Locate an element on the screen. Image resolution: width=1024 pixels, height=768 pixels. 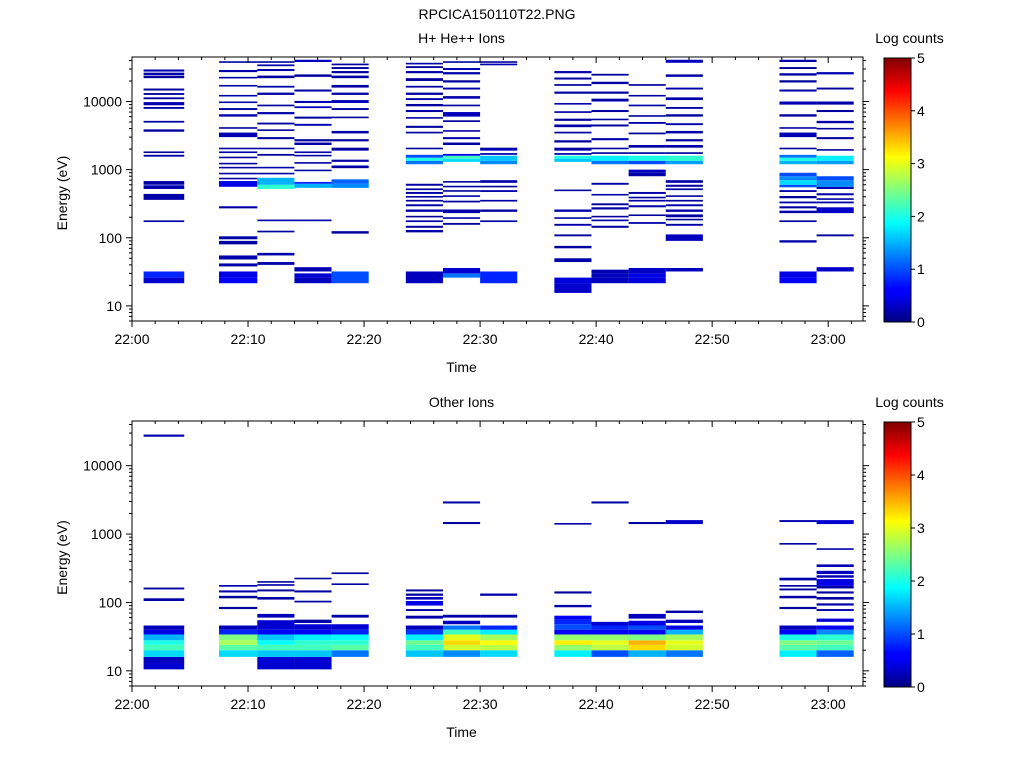
colorbar-tick-label: 0 is located at coordinates (921, 322).